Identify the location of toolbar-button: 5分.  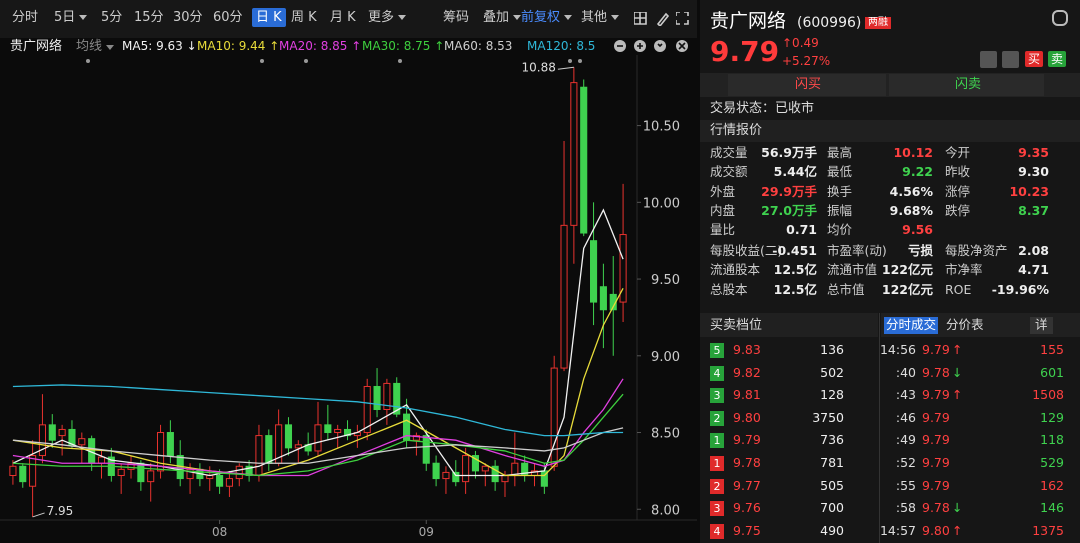
(112, 17).